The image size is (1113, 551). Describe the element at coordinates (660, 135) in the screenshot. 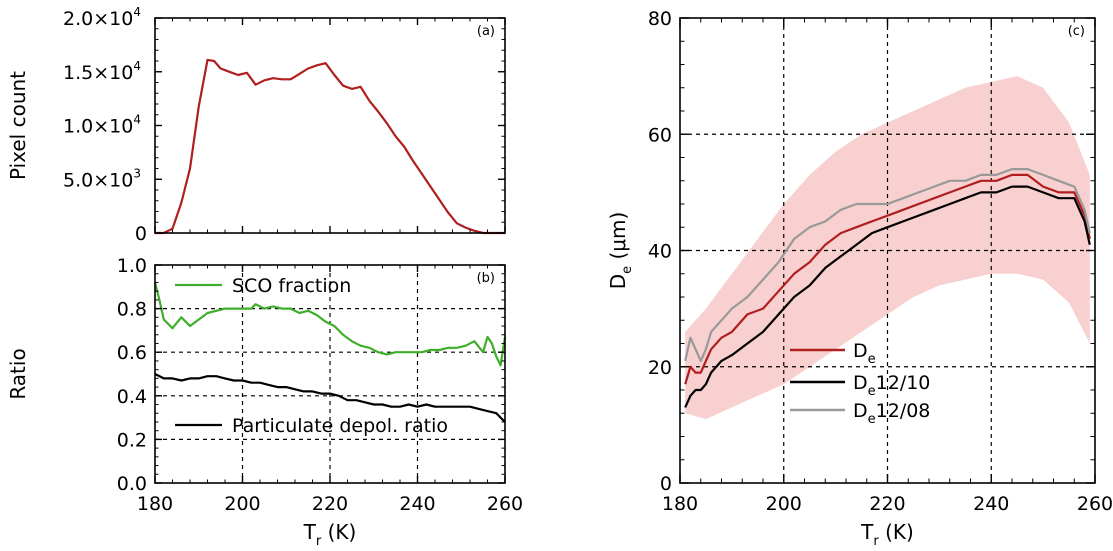

I see `y-tick-label: 60` at that location.